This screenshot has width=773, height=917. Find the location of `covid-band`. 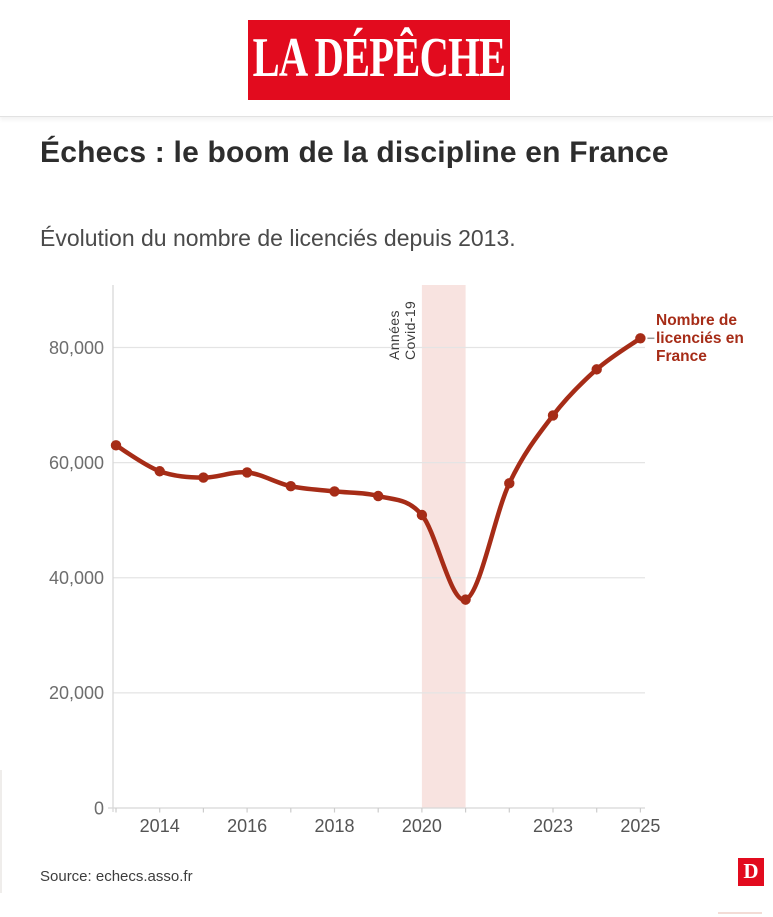

covid-band is located at coordinates (443, 546).